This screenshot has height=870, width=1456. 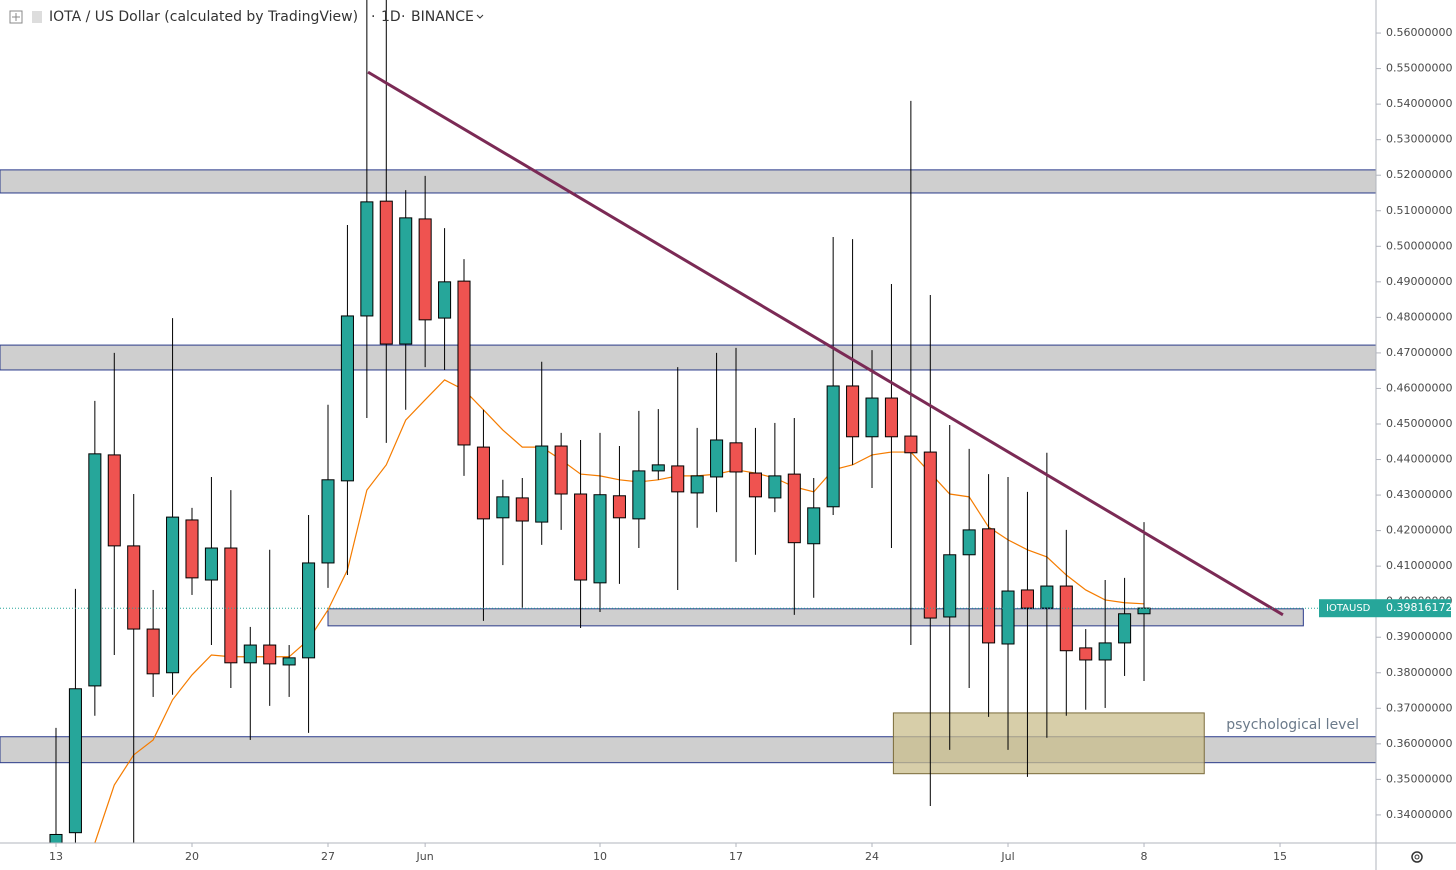 What do you see at coordinates (1419, 607) in the screenshot?
I see `last-price-label: 0.39816172` at bounding box center [1419, 607].